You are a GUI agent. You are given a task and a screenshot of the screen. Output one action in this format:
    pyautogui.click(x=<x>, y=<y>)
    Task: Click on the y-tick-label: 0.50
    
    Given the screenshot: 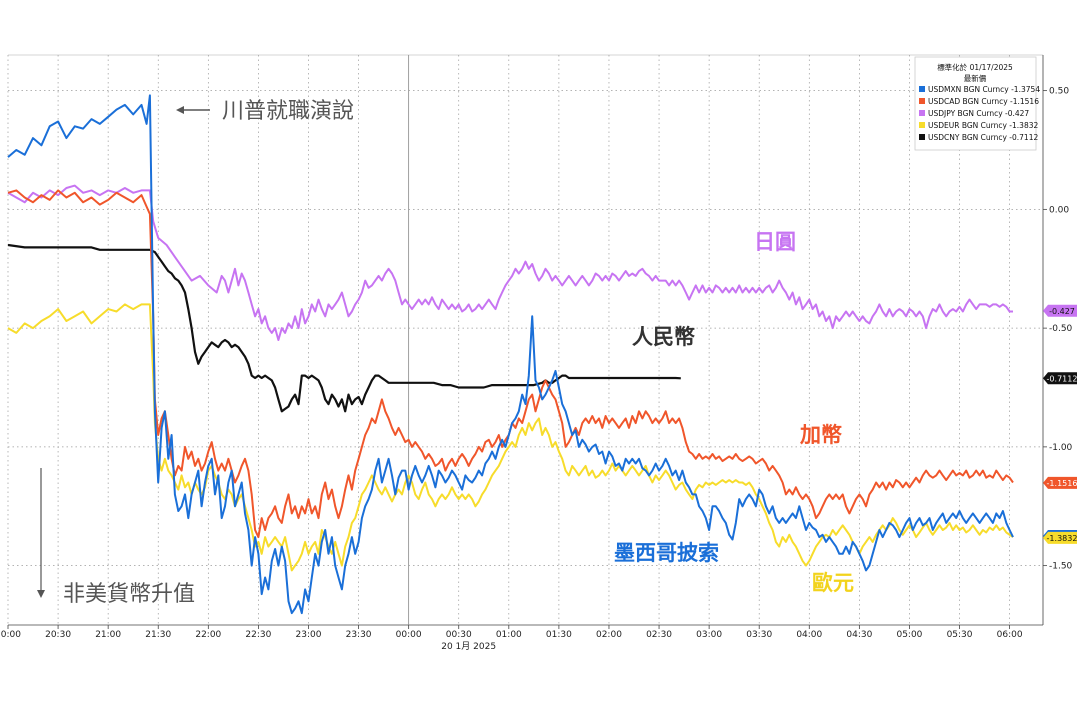 What is the action you would take?
    pyautogui.click(x=1059, y=92)
    